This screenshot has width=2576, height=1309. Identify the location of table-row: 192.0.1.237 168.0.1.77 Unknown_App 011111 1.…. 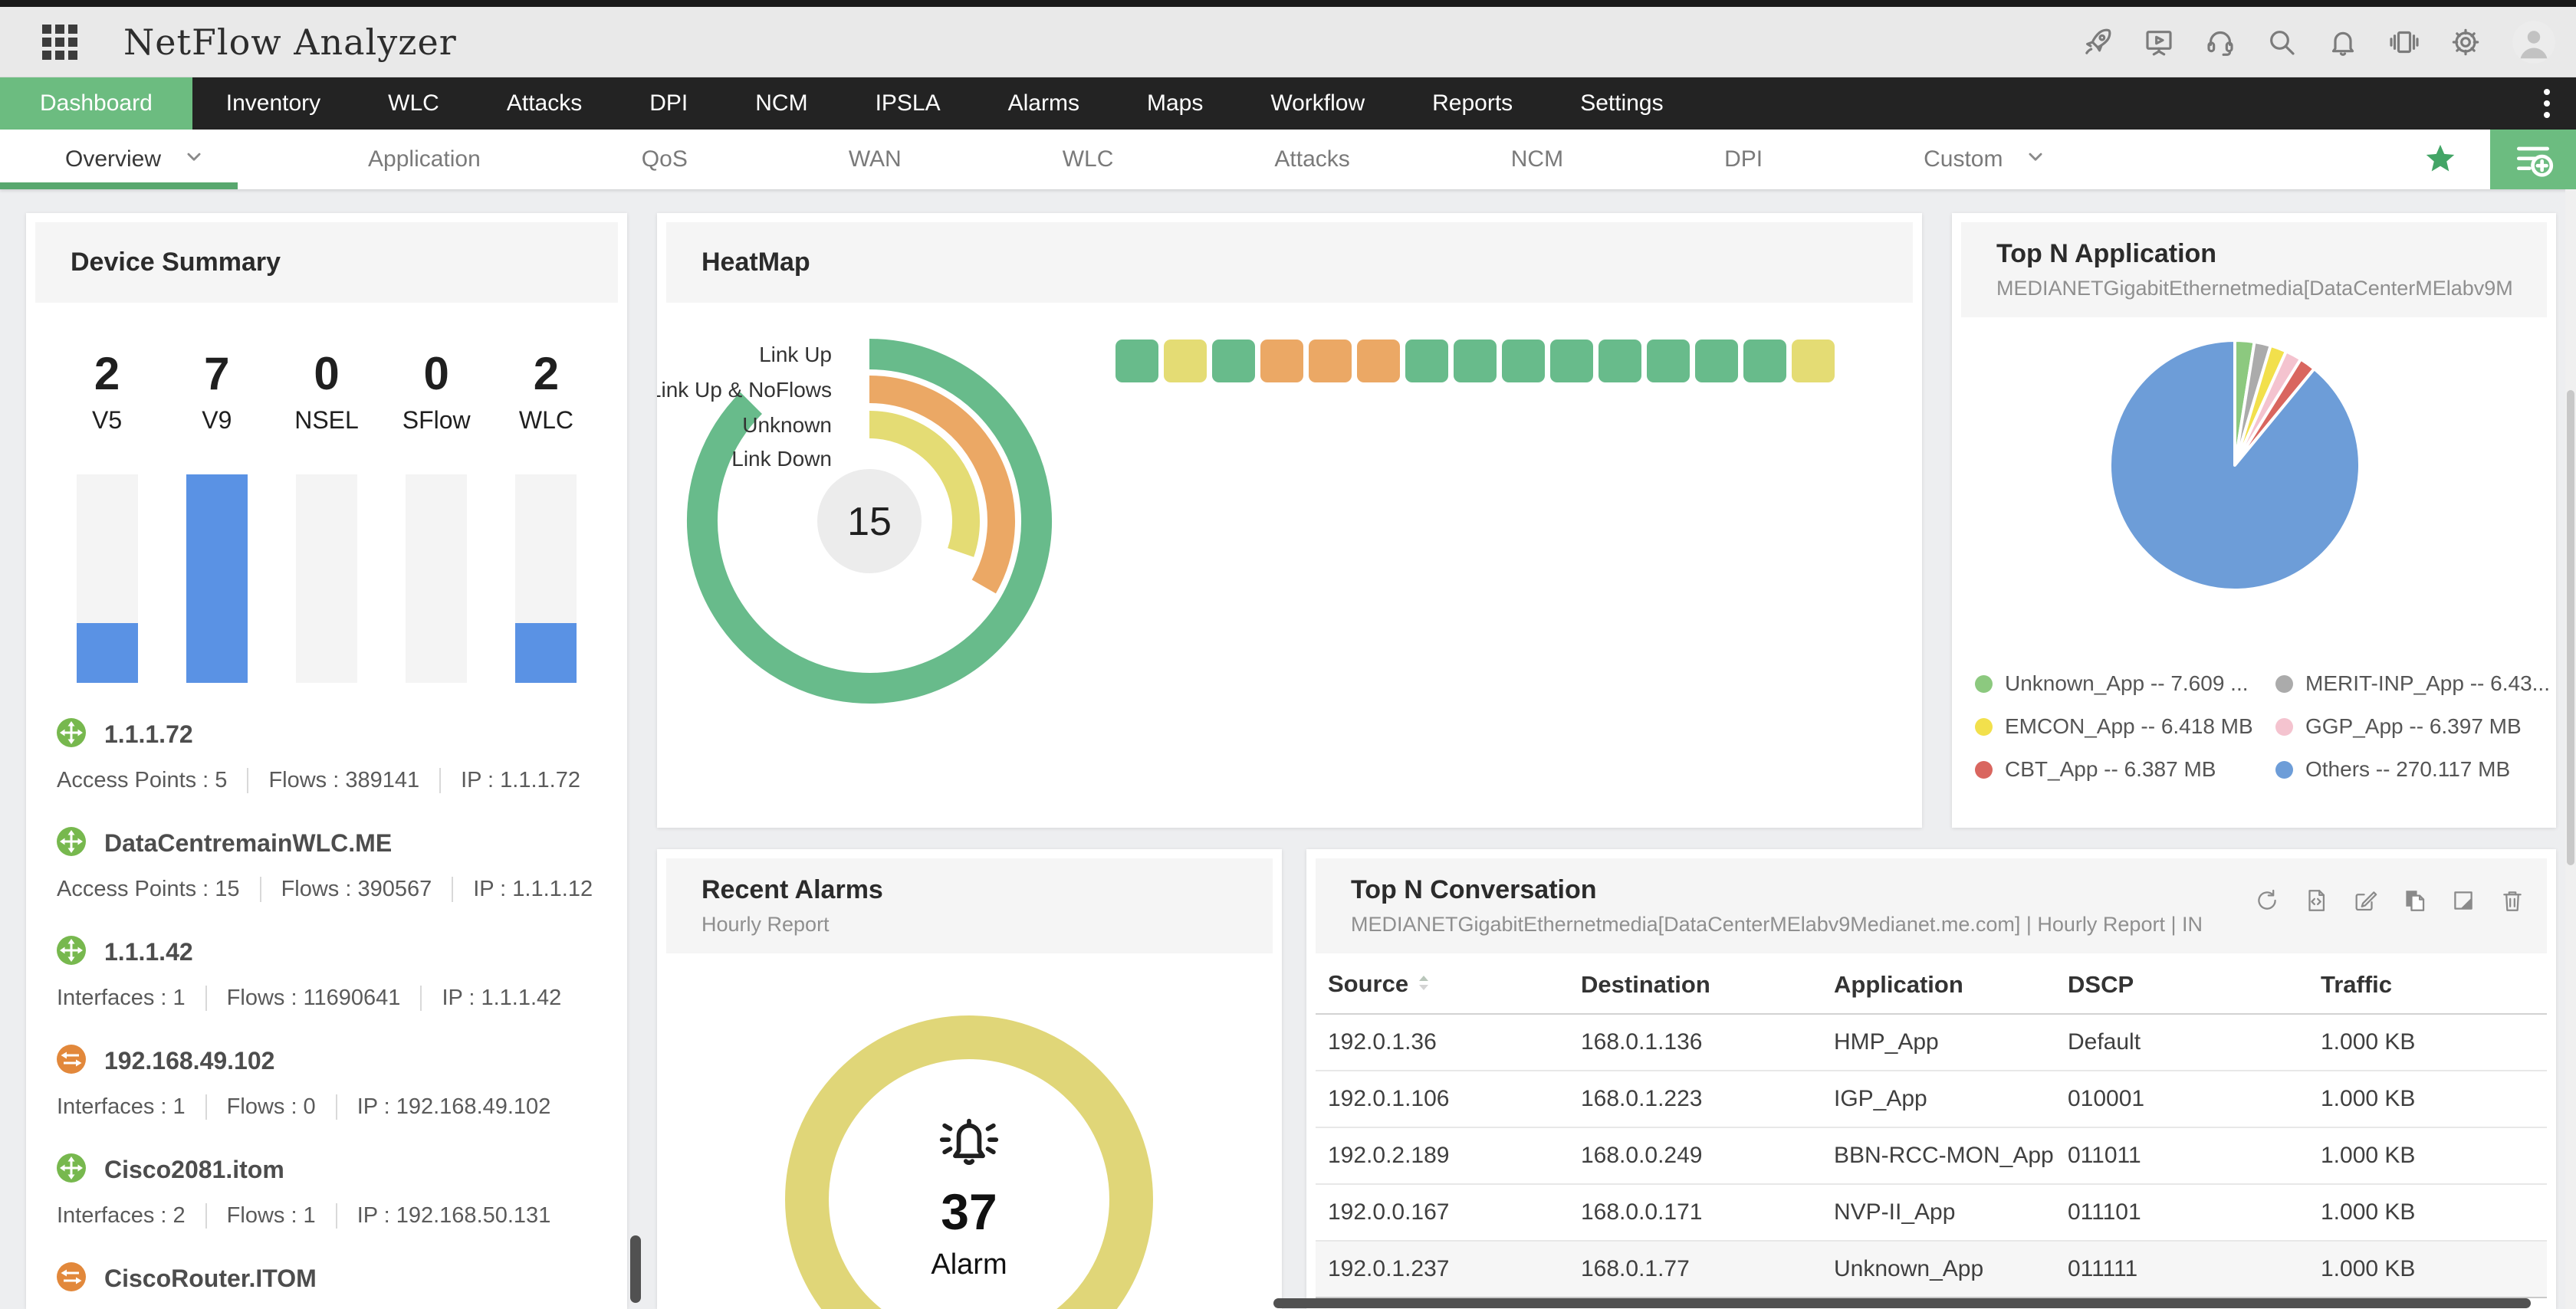
(1932, 1269).